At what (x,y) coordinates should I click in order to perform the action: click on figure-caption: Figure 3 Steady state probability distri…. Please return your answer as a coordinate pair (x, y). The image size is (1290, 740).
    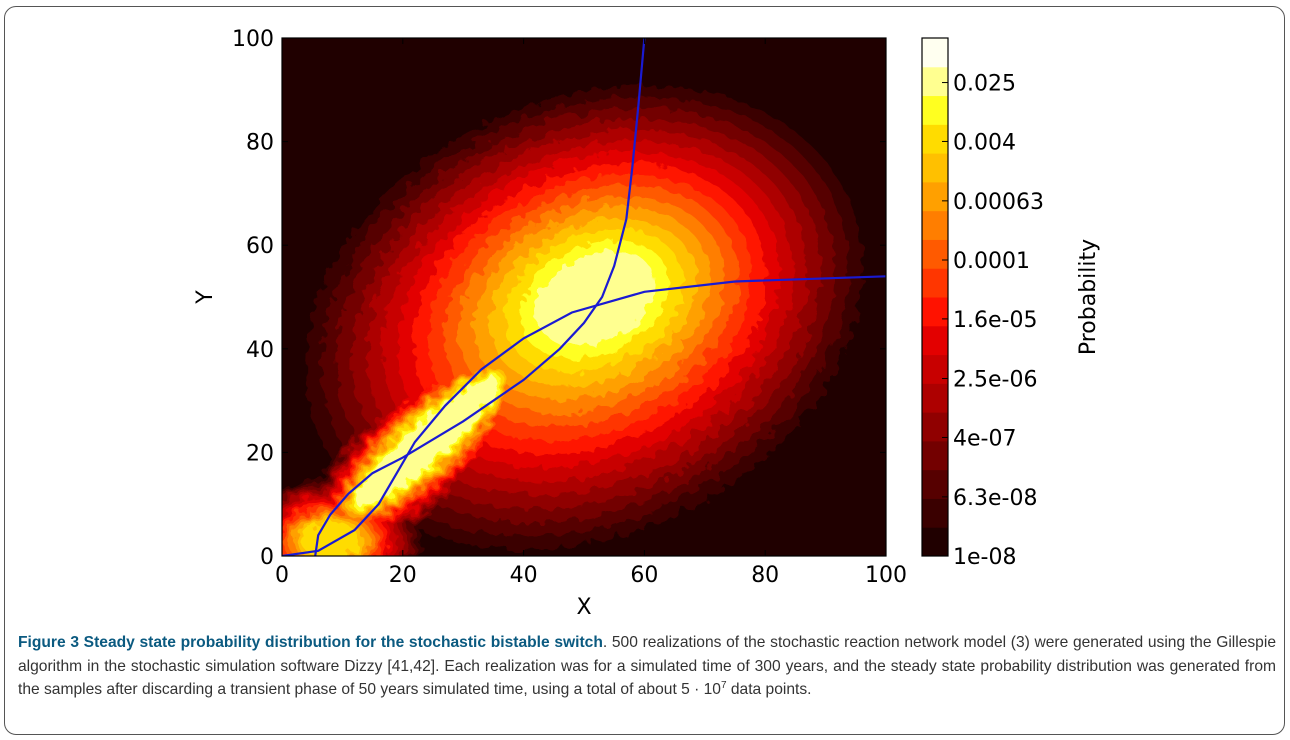
    Looking at the image, I should click on (647, 666).